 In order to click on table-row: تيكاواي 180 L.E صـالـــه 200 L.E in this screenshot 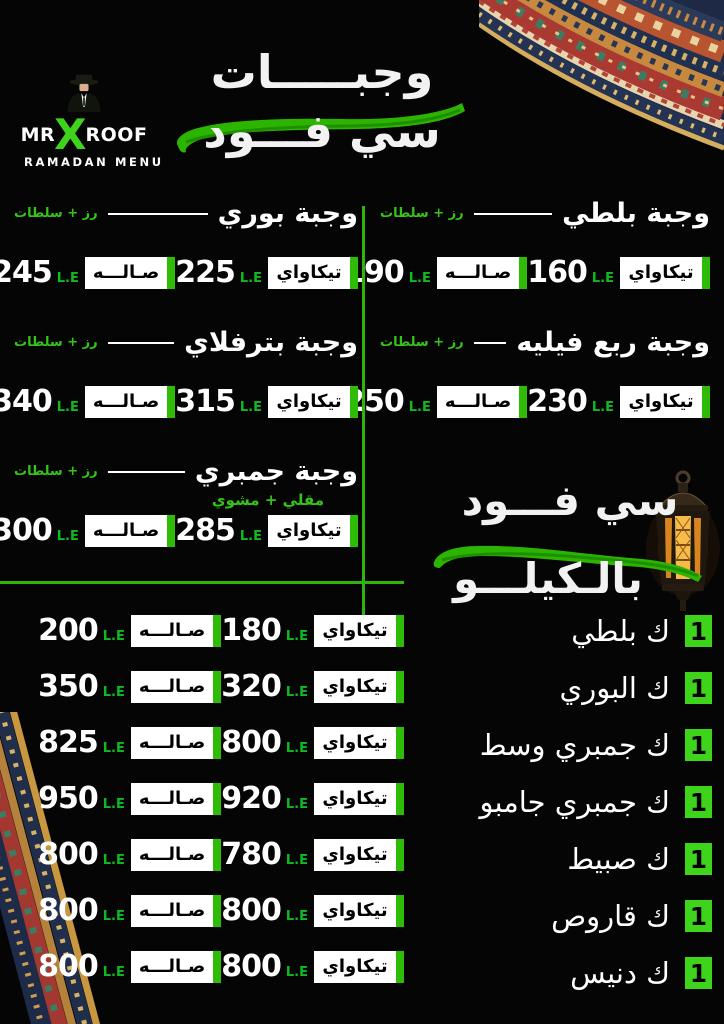, I will do `click(221, 631)`.